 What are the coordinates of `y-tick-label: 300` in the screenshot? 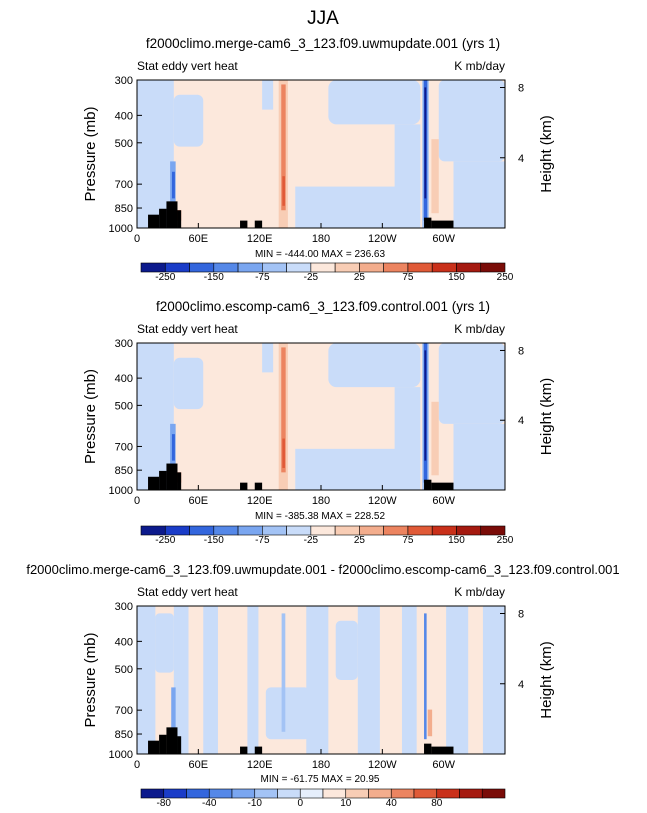 It's located at (124, 607).